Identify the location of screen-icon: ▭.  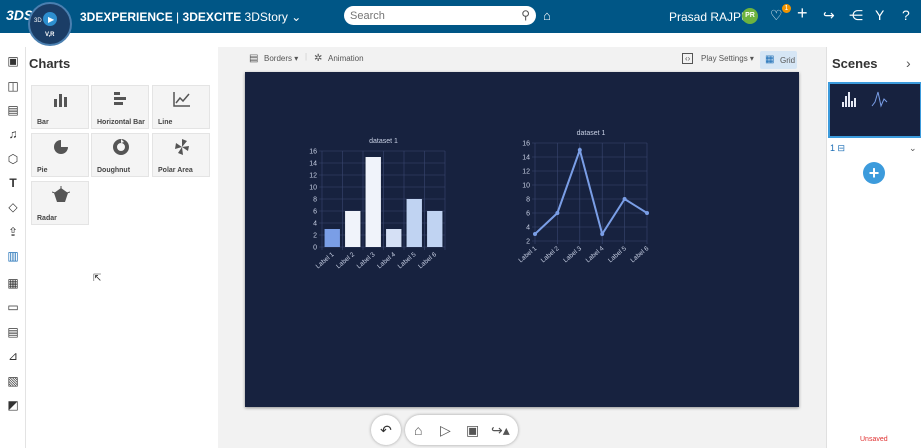
(13, 307).